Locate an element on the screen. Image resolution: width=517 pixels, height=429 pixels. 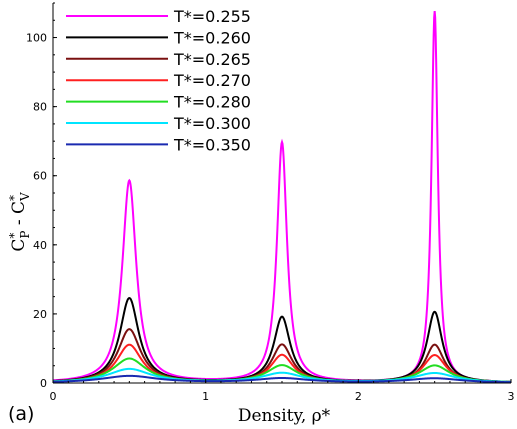
legend-entry: T*=0.260 is located at coordinates (212, 37).